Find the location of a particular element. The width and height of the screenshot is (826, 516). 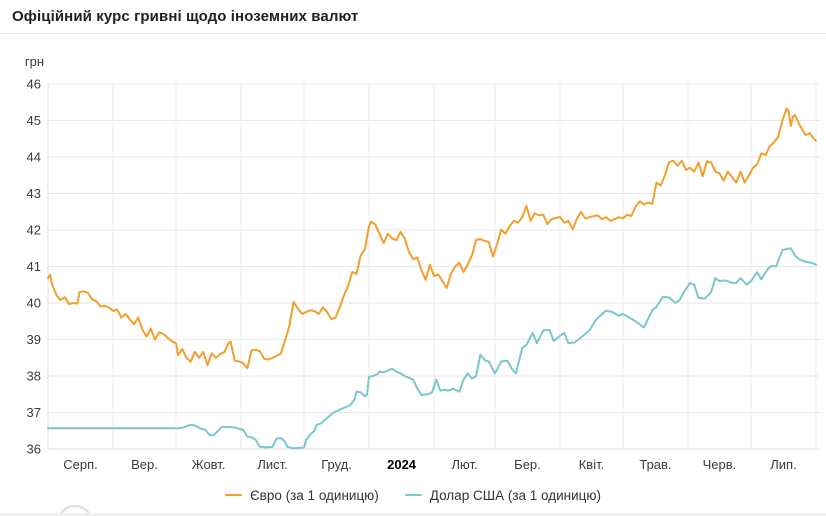

x-tick-label: Квіт. is located at coordinates (592, 464).